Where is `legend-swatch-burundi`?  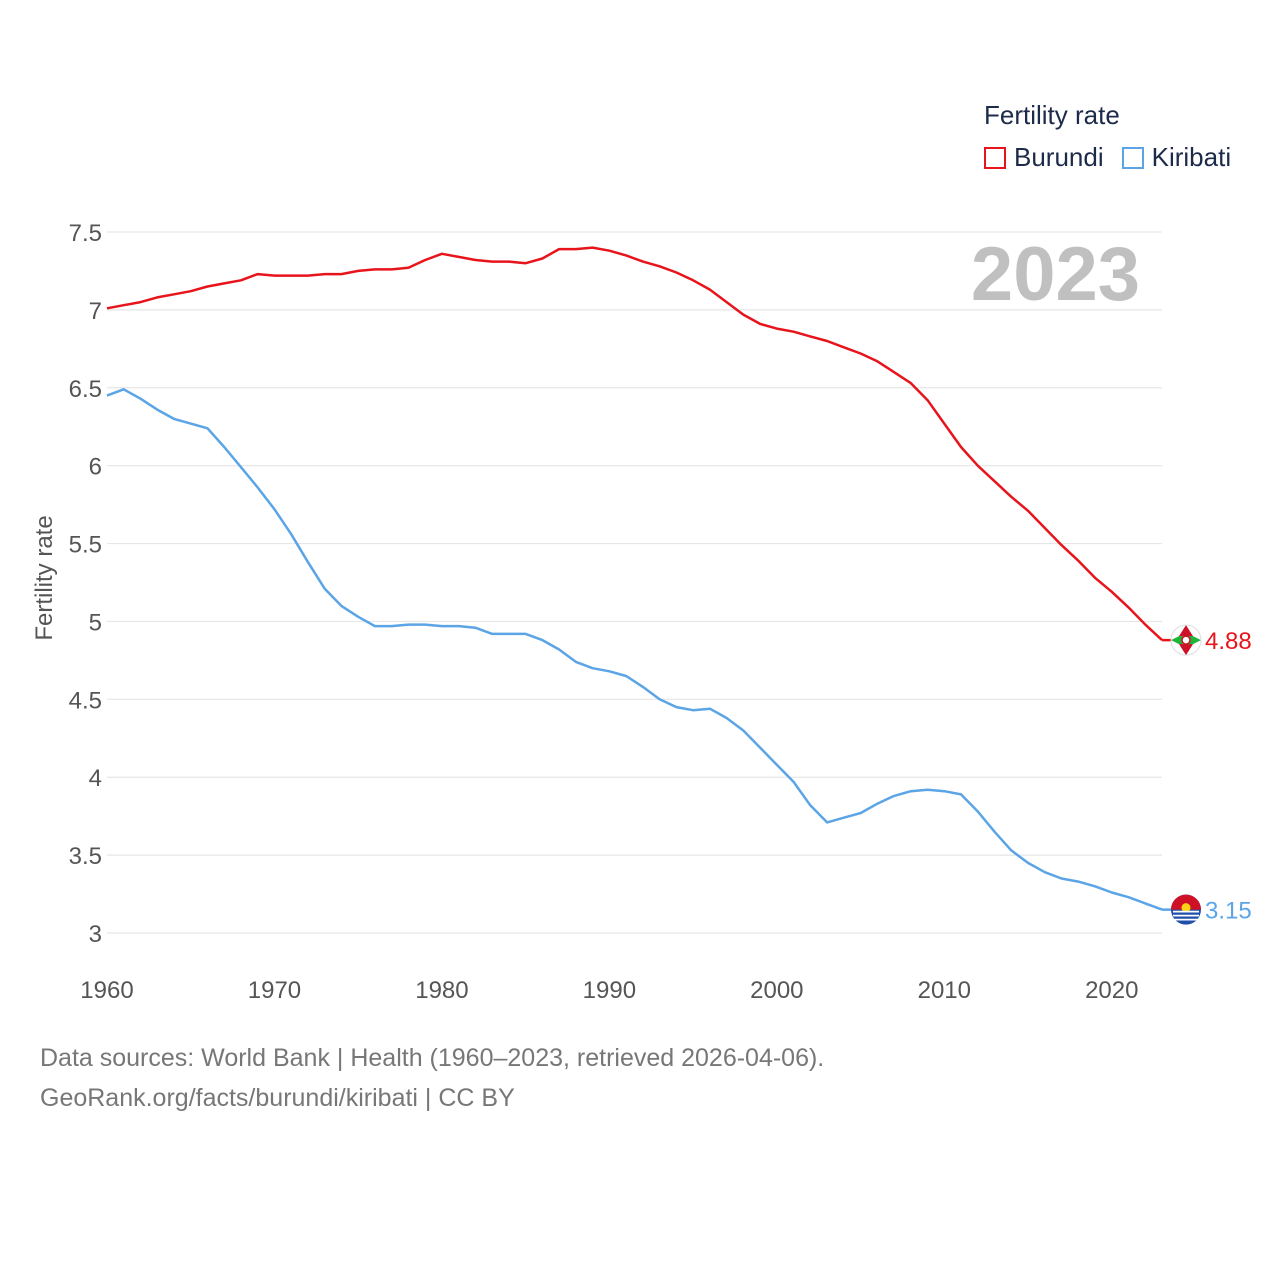
legend-swatch-burundi is located at coordinates (995, 157).